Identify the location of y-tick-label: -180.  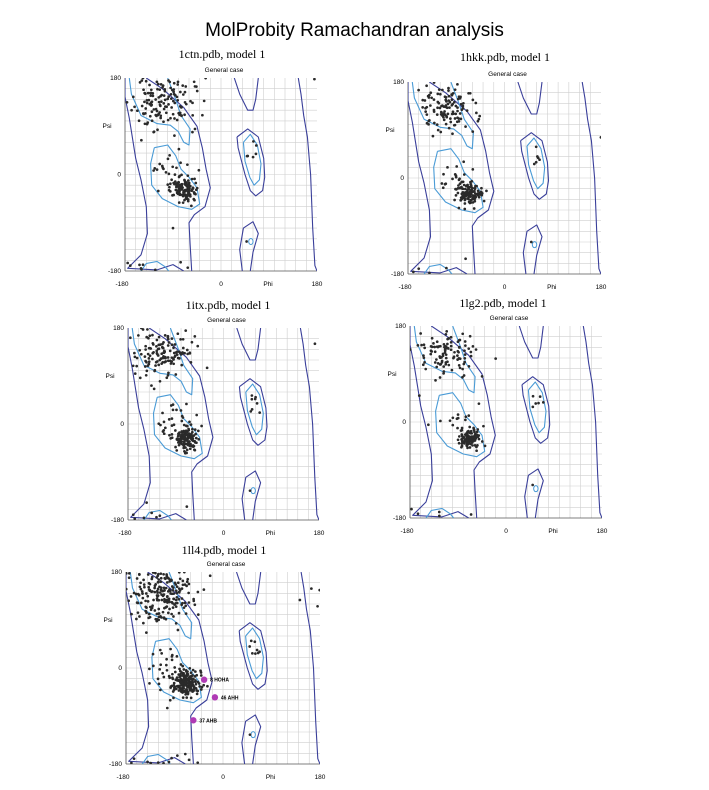
(114, 271).